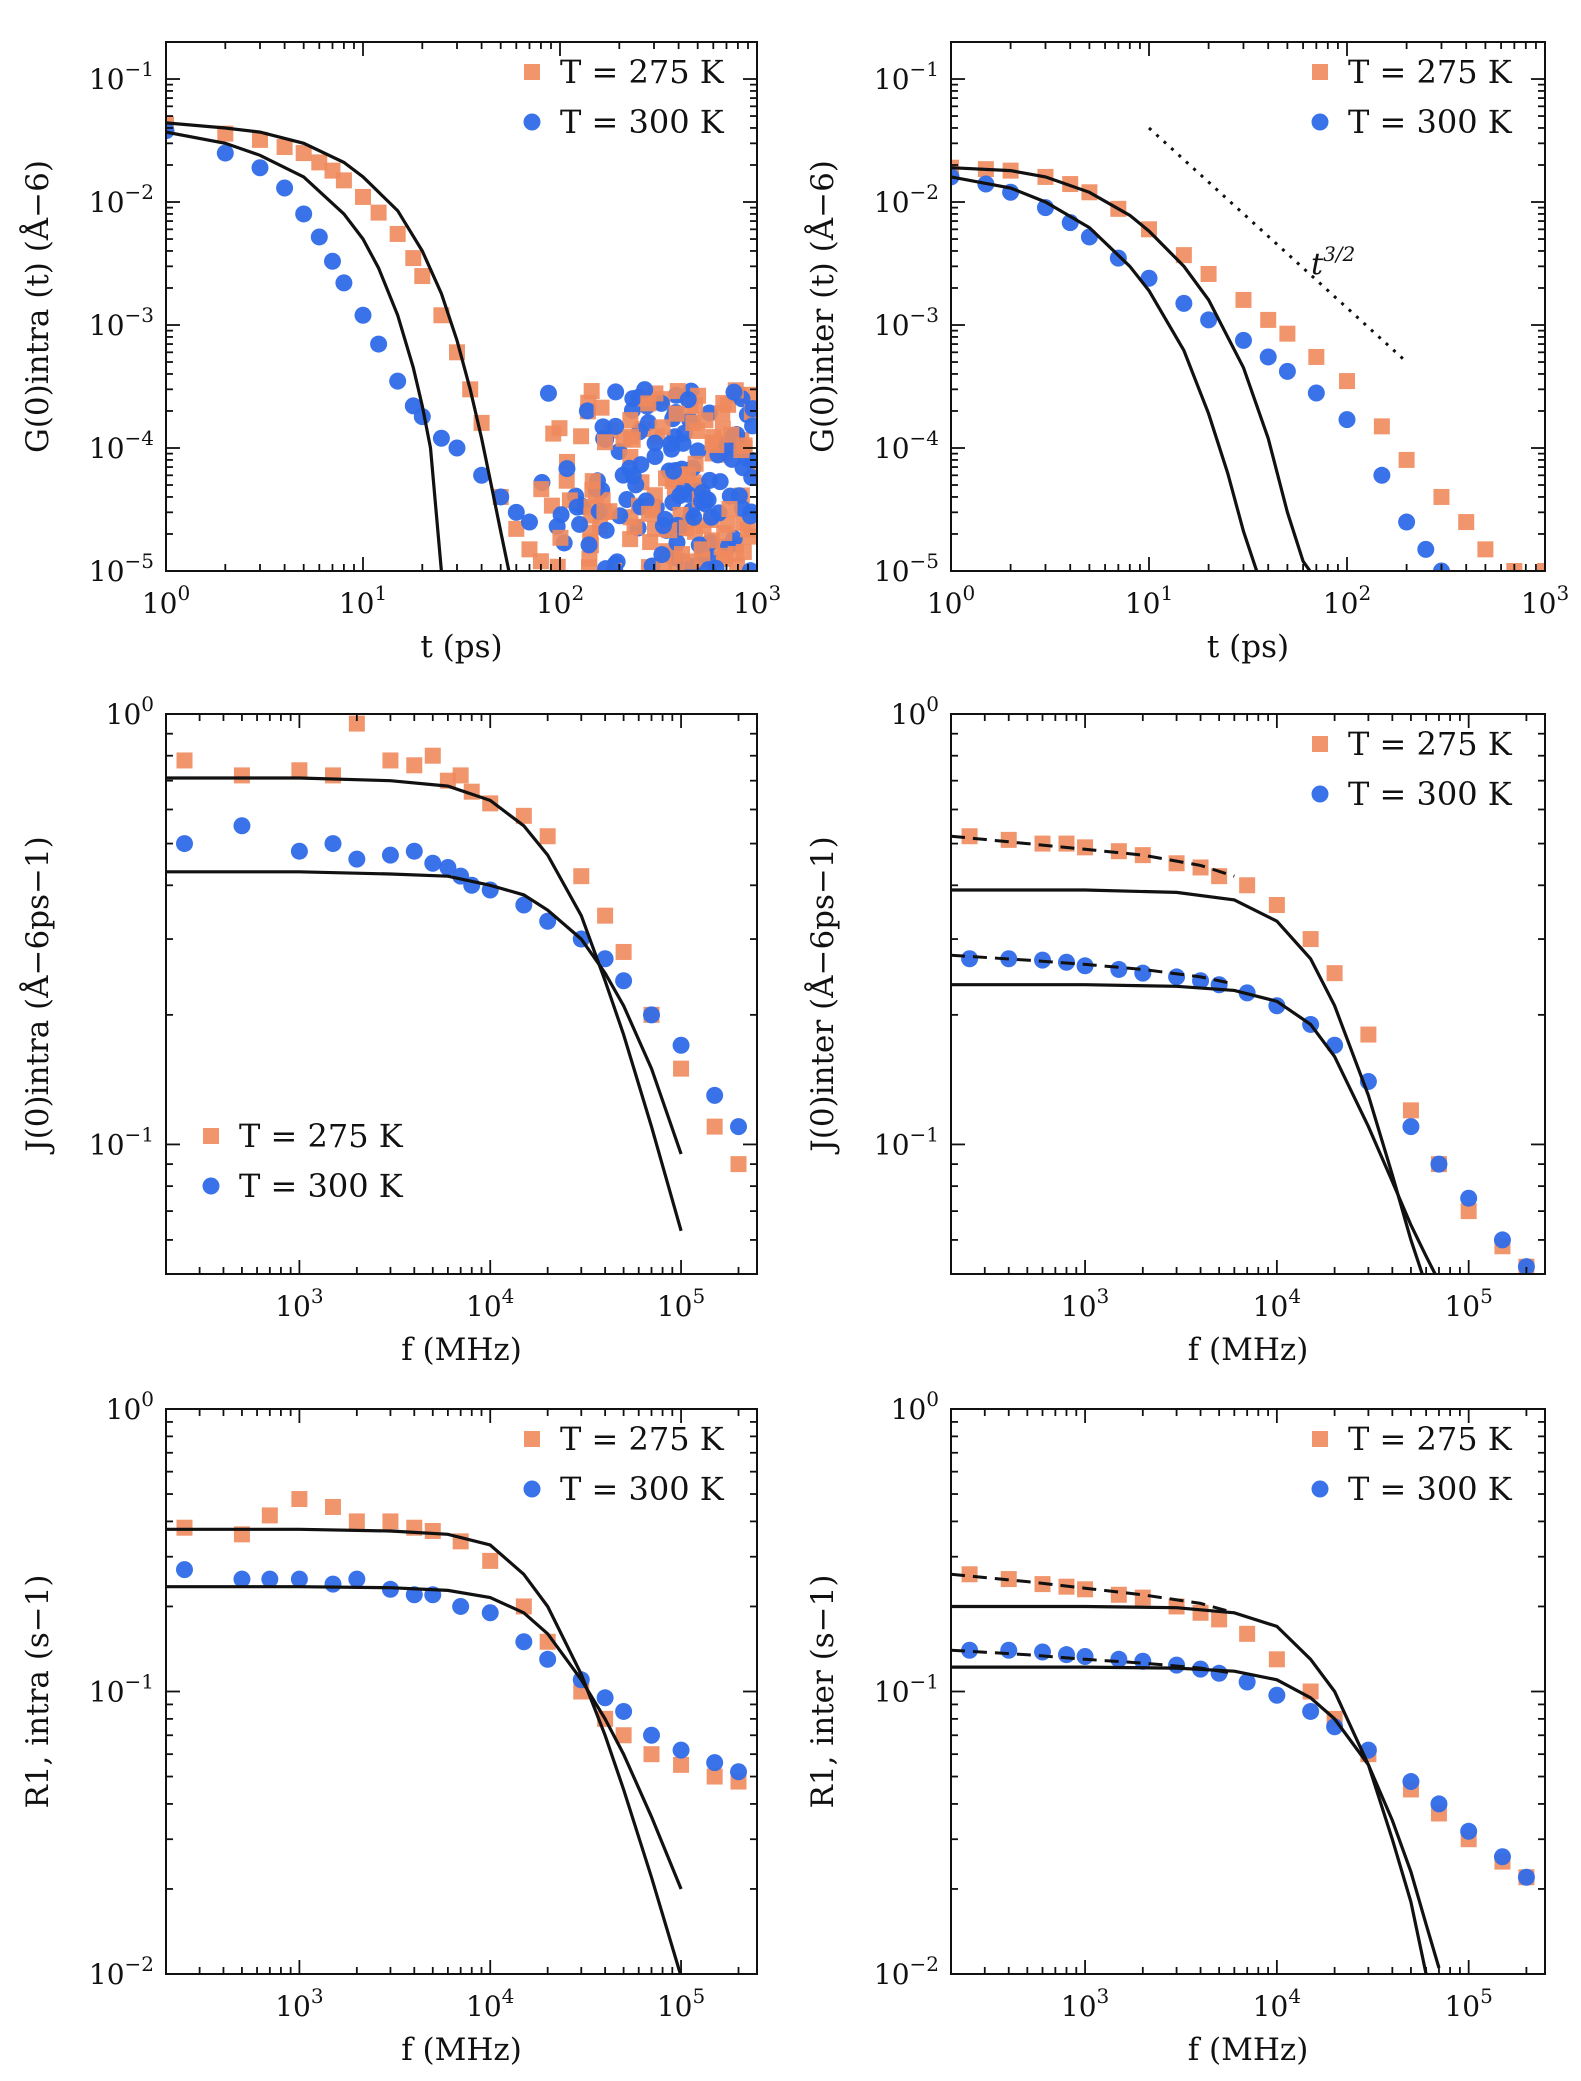  Describe the element at coordinates (461, 647) in the screenshot. I see `x-axis-label: t (ps)` at that location.